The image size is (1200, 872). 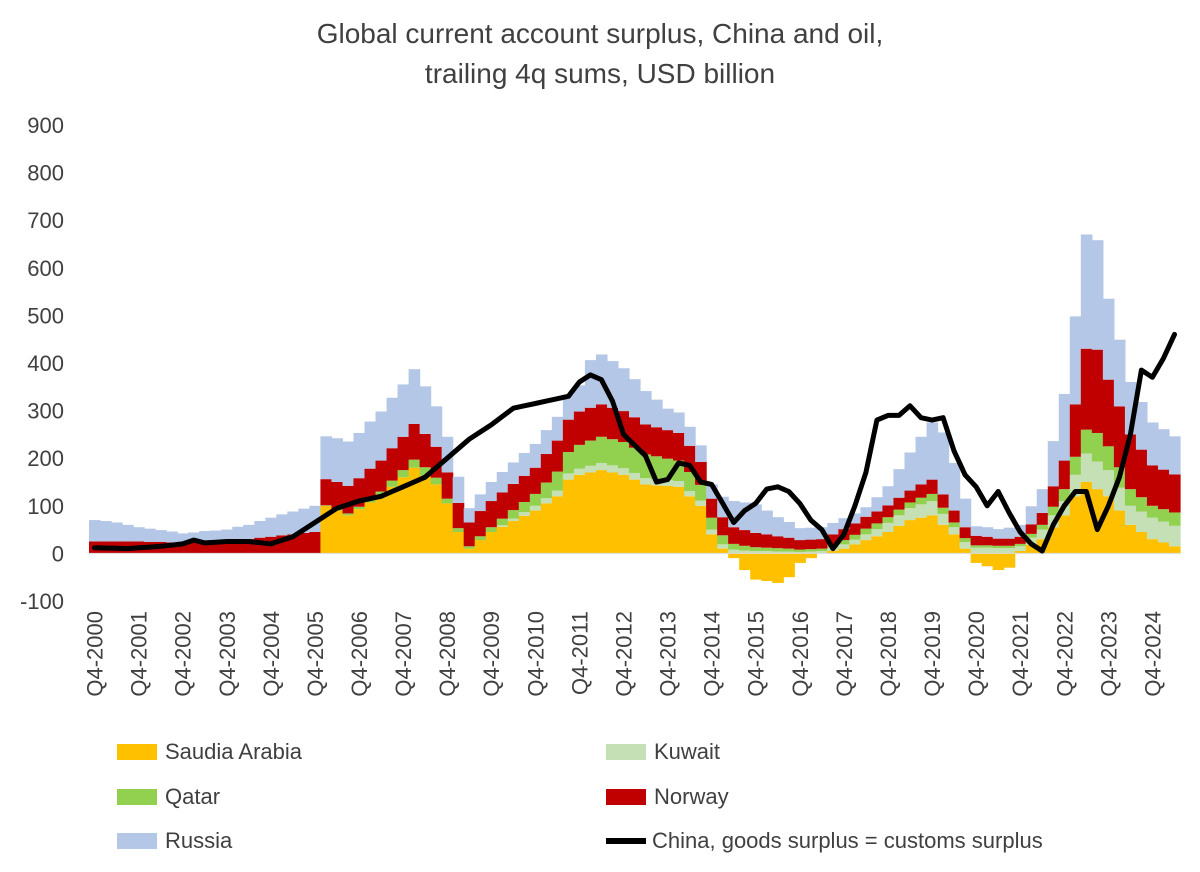 I want to click on bar-kuwait-q81, so click(x=987, y=550).